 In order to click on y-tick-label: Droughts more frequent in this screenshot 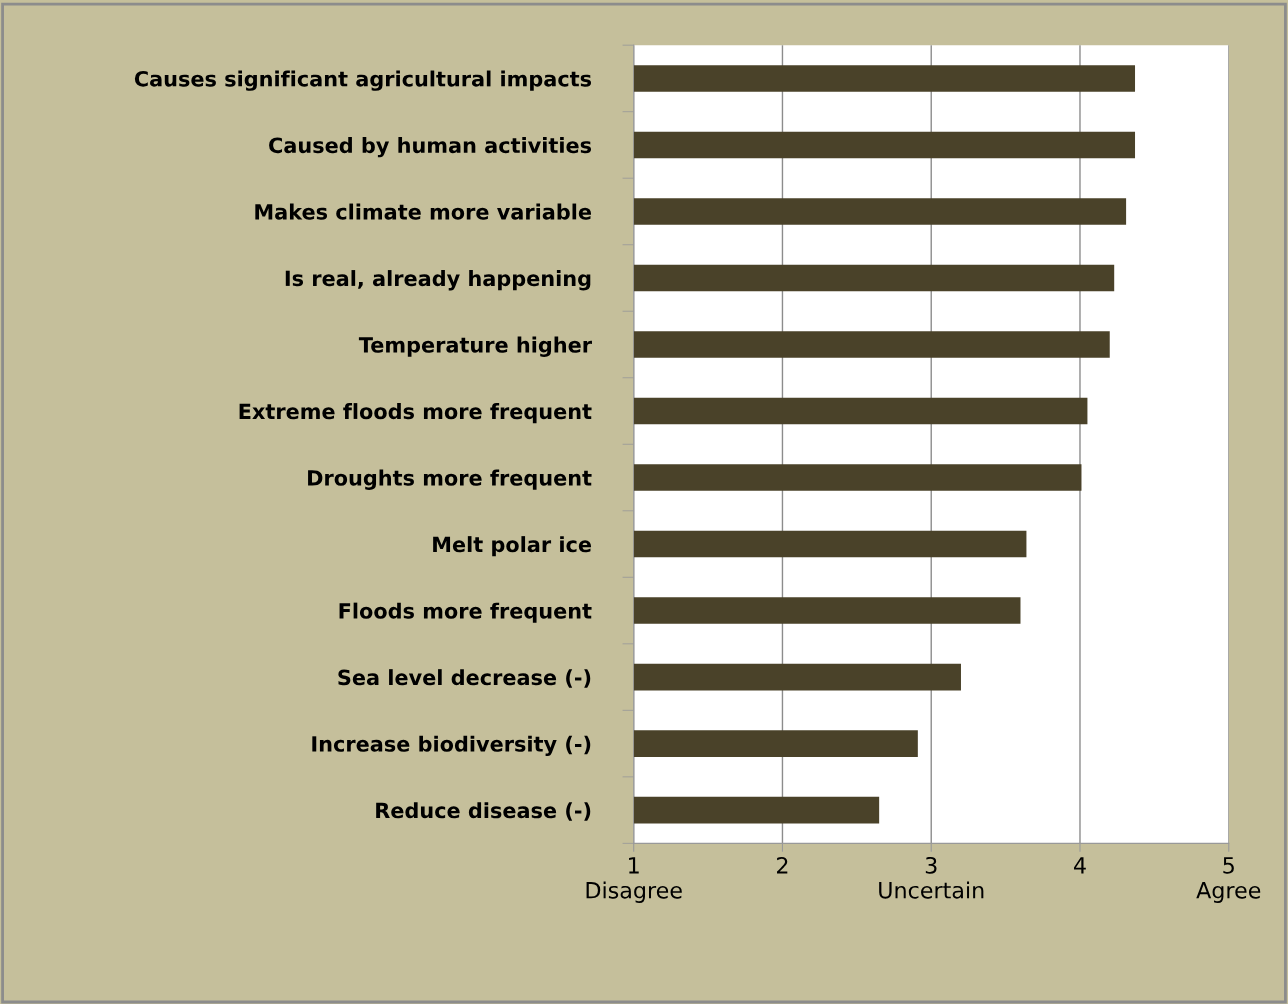, I will do `click(450, 479)`.